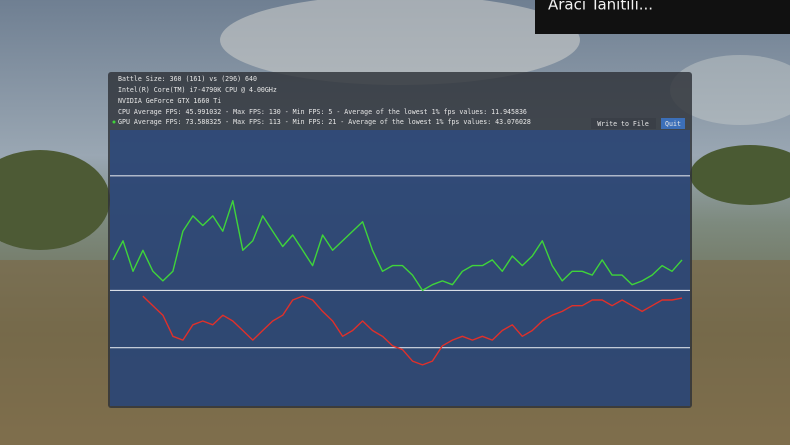 The width and height of the screenshot is (790, 445). I want to click on info-line: Battle Size: 360 (161) vs (296) 640, so click(187, 79).